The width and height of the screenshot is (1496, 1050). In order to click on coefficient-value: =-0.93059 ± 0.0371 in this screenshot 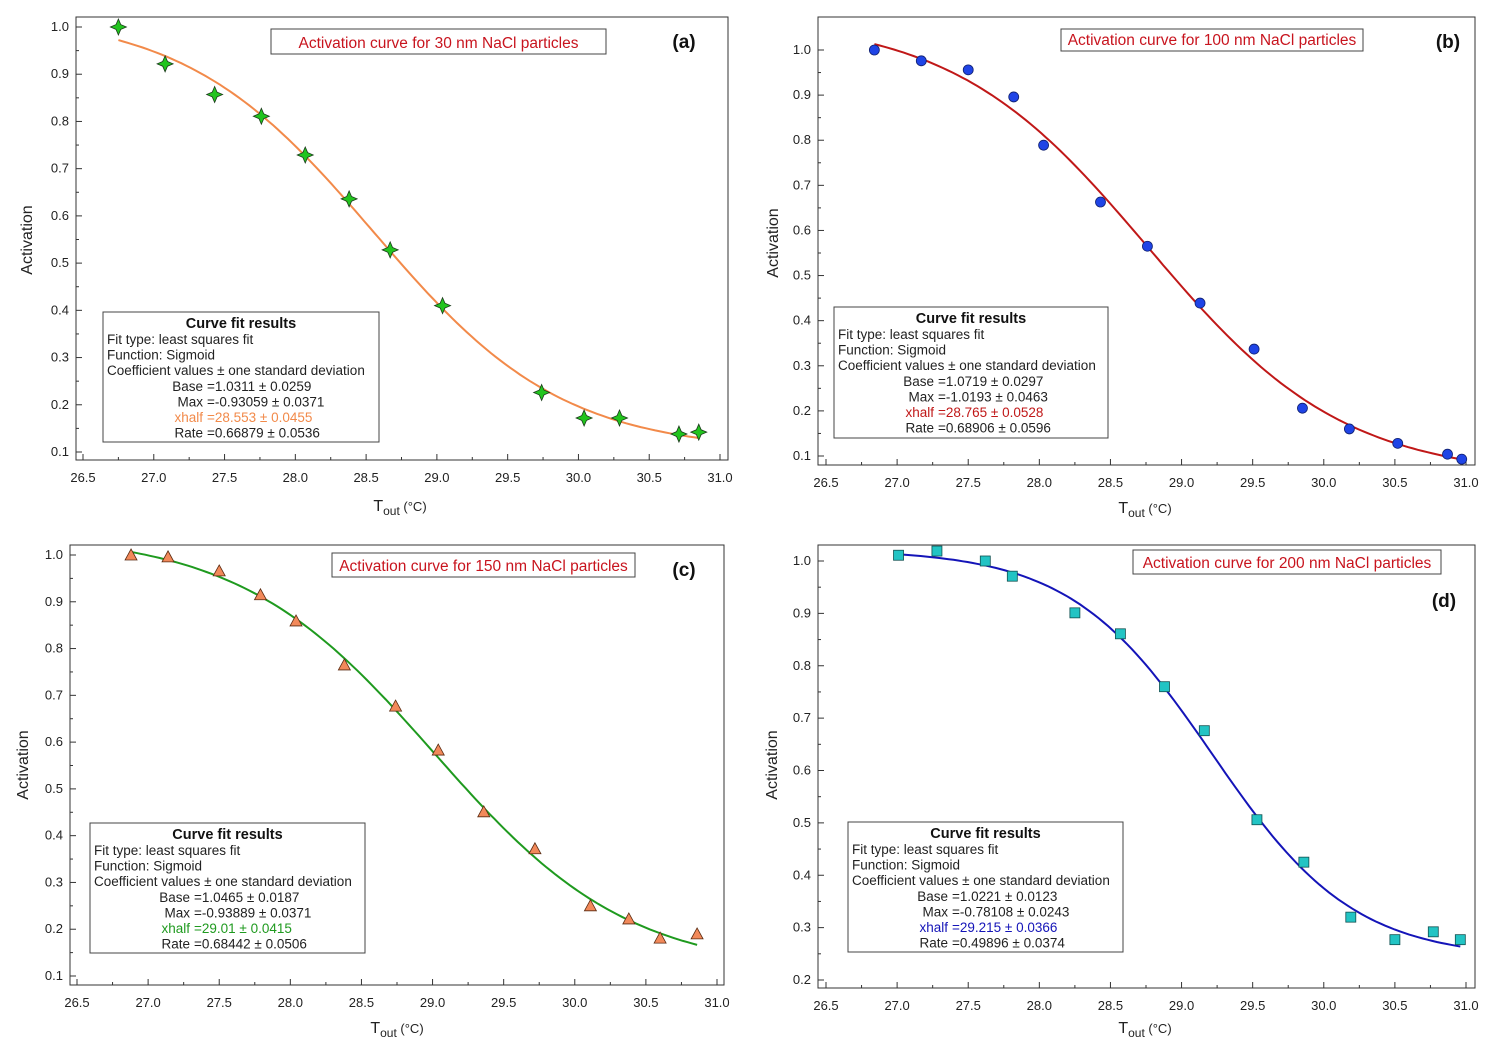, I will do `click(265, 401)`.